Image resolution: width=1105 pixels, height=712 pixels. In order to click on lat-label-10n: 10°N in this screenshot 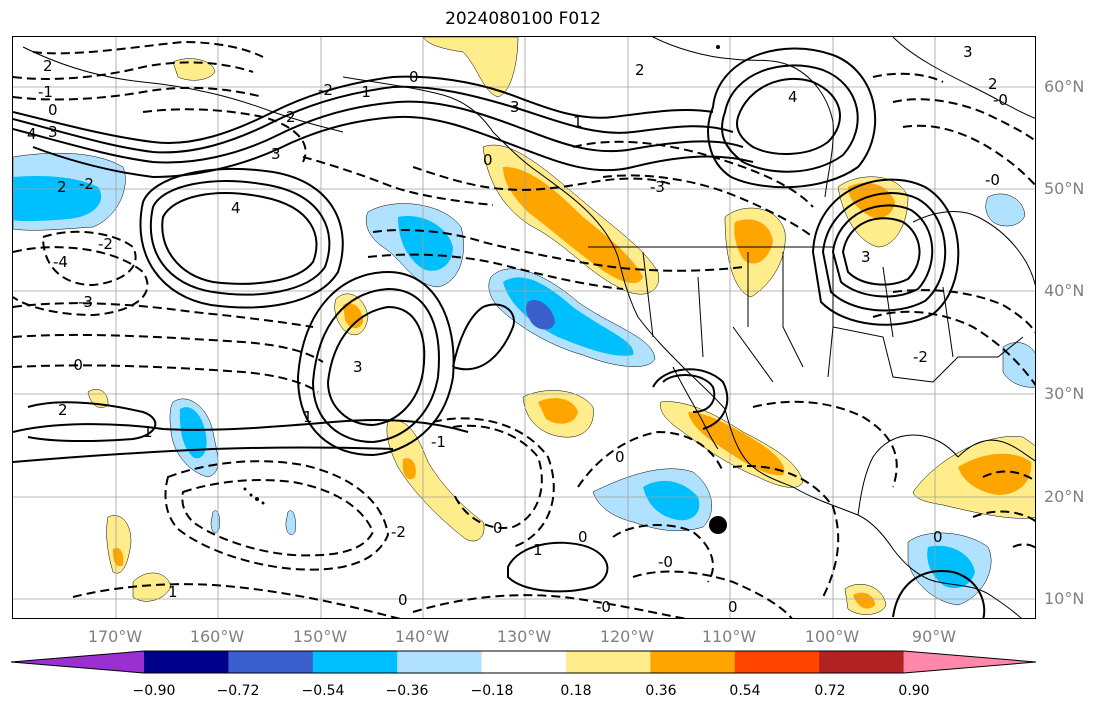, I will do `click(1064, 598)`.